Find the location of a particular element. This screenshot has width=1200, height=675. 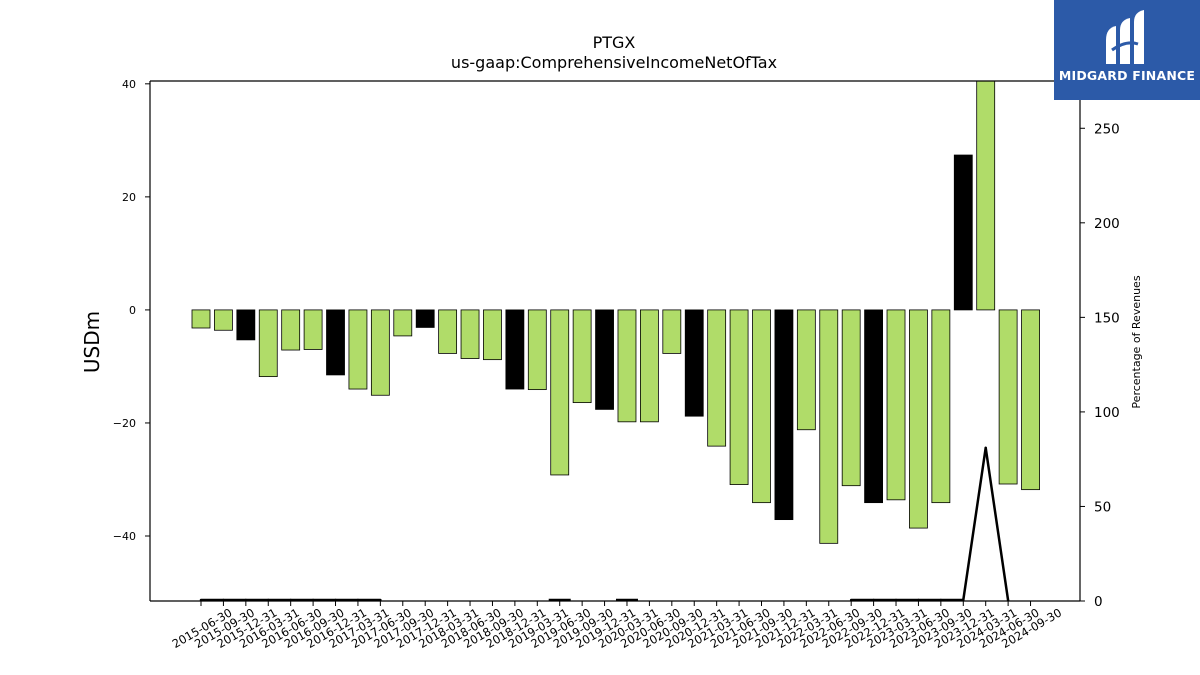

y-tick-label: −40 is located at coordinates (124, 536).